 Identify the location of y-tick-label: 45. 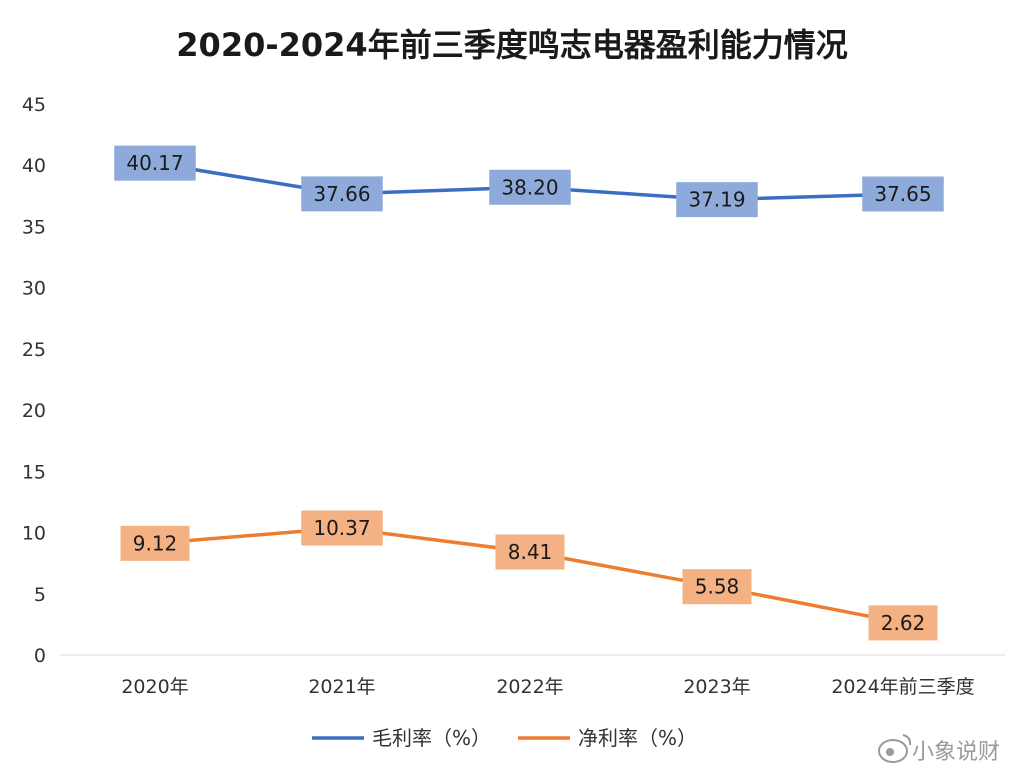
(34, 105).